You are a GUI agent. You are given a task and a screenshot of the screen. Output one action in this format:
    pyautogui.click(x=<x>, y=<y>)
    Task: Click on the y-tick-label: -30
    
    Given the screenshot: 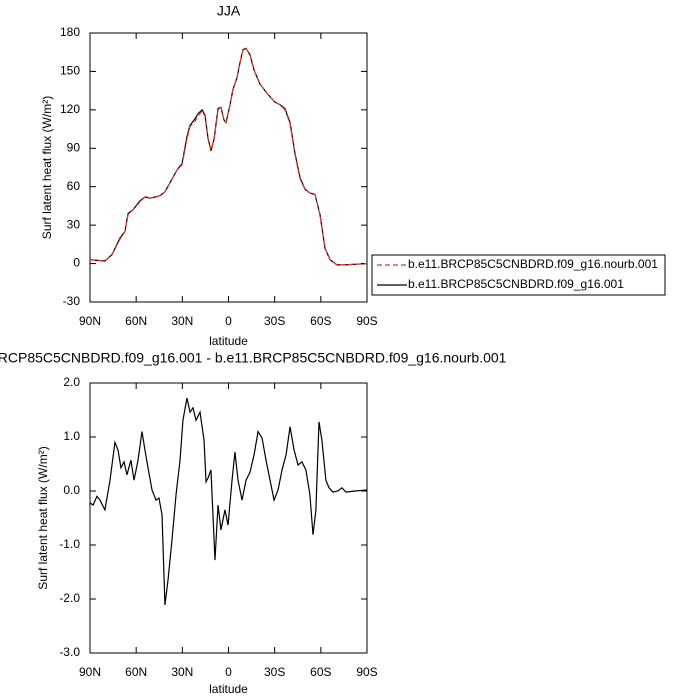 What is the action you would take?
    pyautogui.click(x=72, y=301)
    